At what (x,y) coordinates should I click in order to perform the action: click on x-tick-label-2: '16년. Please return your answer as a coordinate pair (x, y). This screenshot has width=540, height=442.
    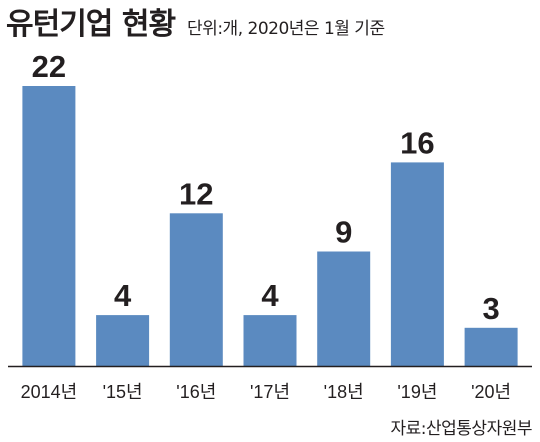
    Looking at the image, I should click on (196, 392).